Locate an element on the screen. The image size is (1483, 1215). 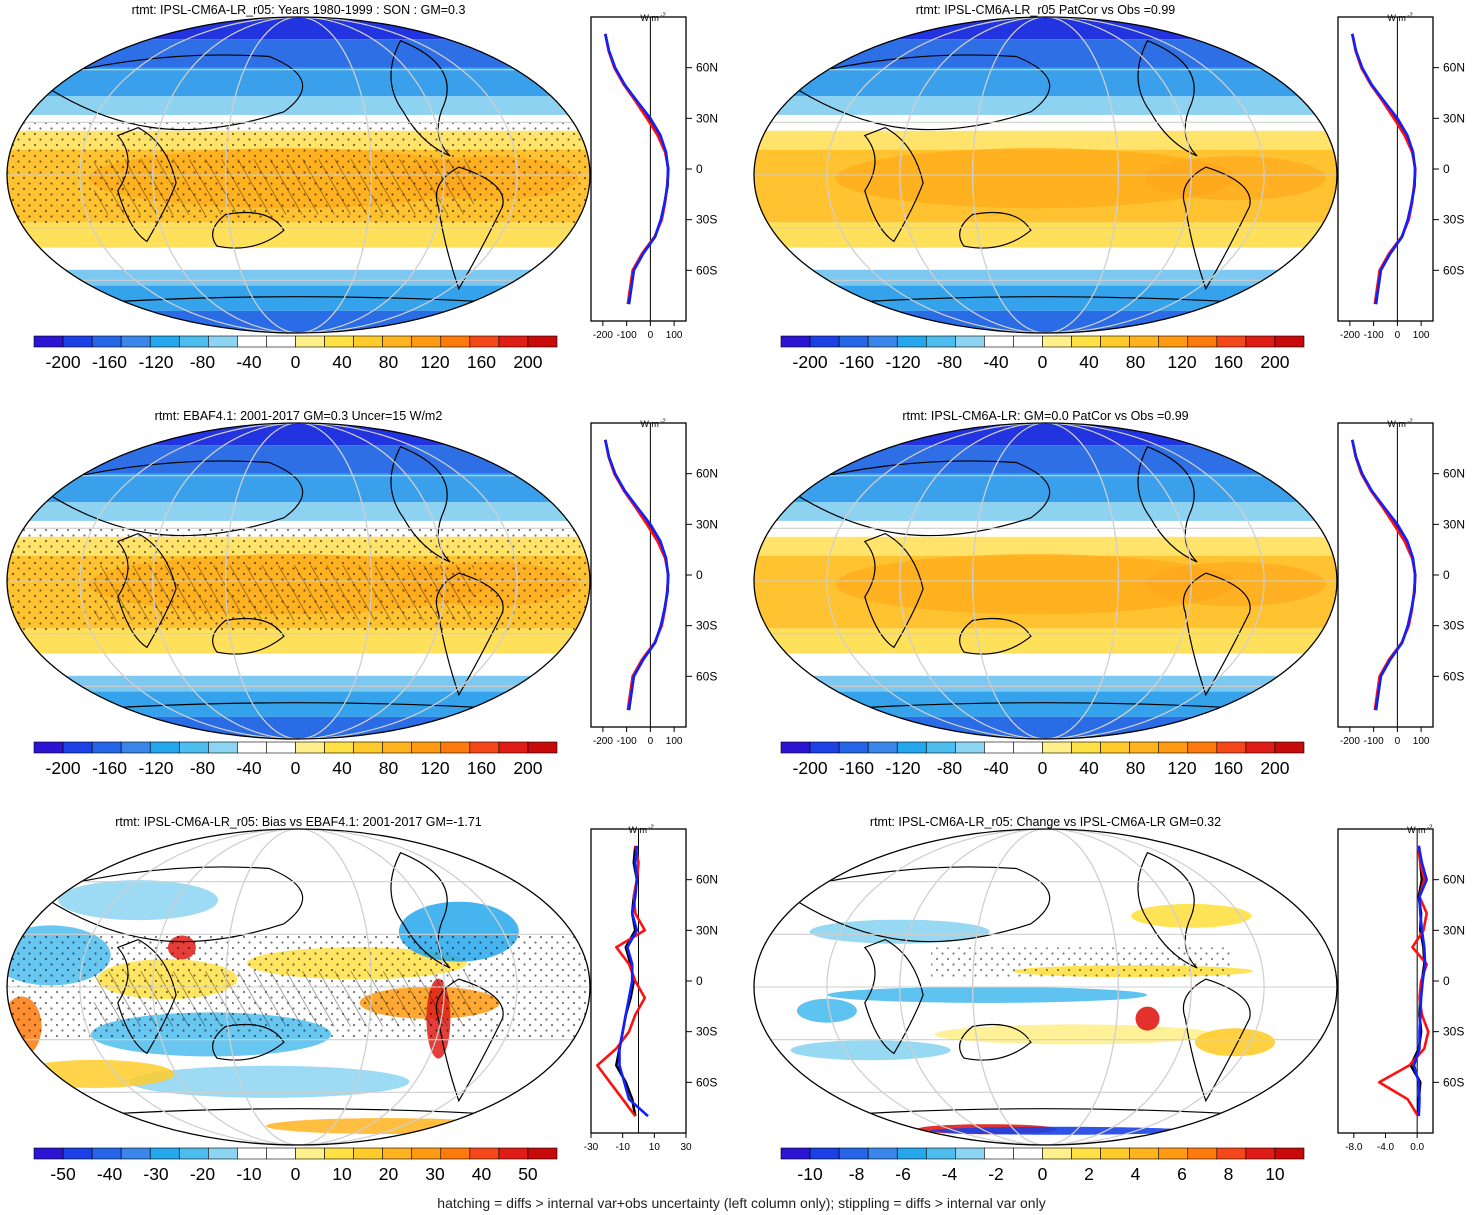
band-north-transition is located at coordinates (1045, 511).